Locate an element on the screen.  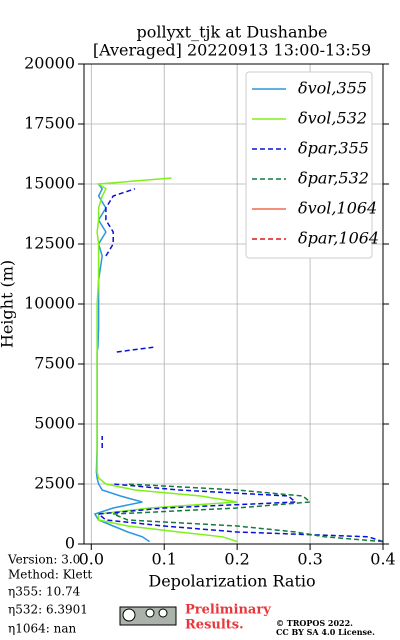
y-tick-label: 2500 is located at coordinates (54, 483).